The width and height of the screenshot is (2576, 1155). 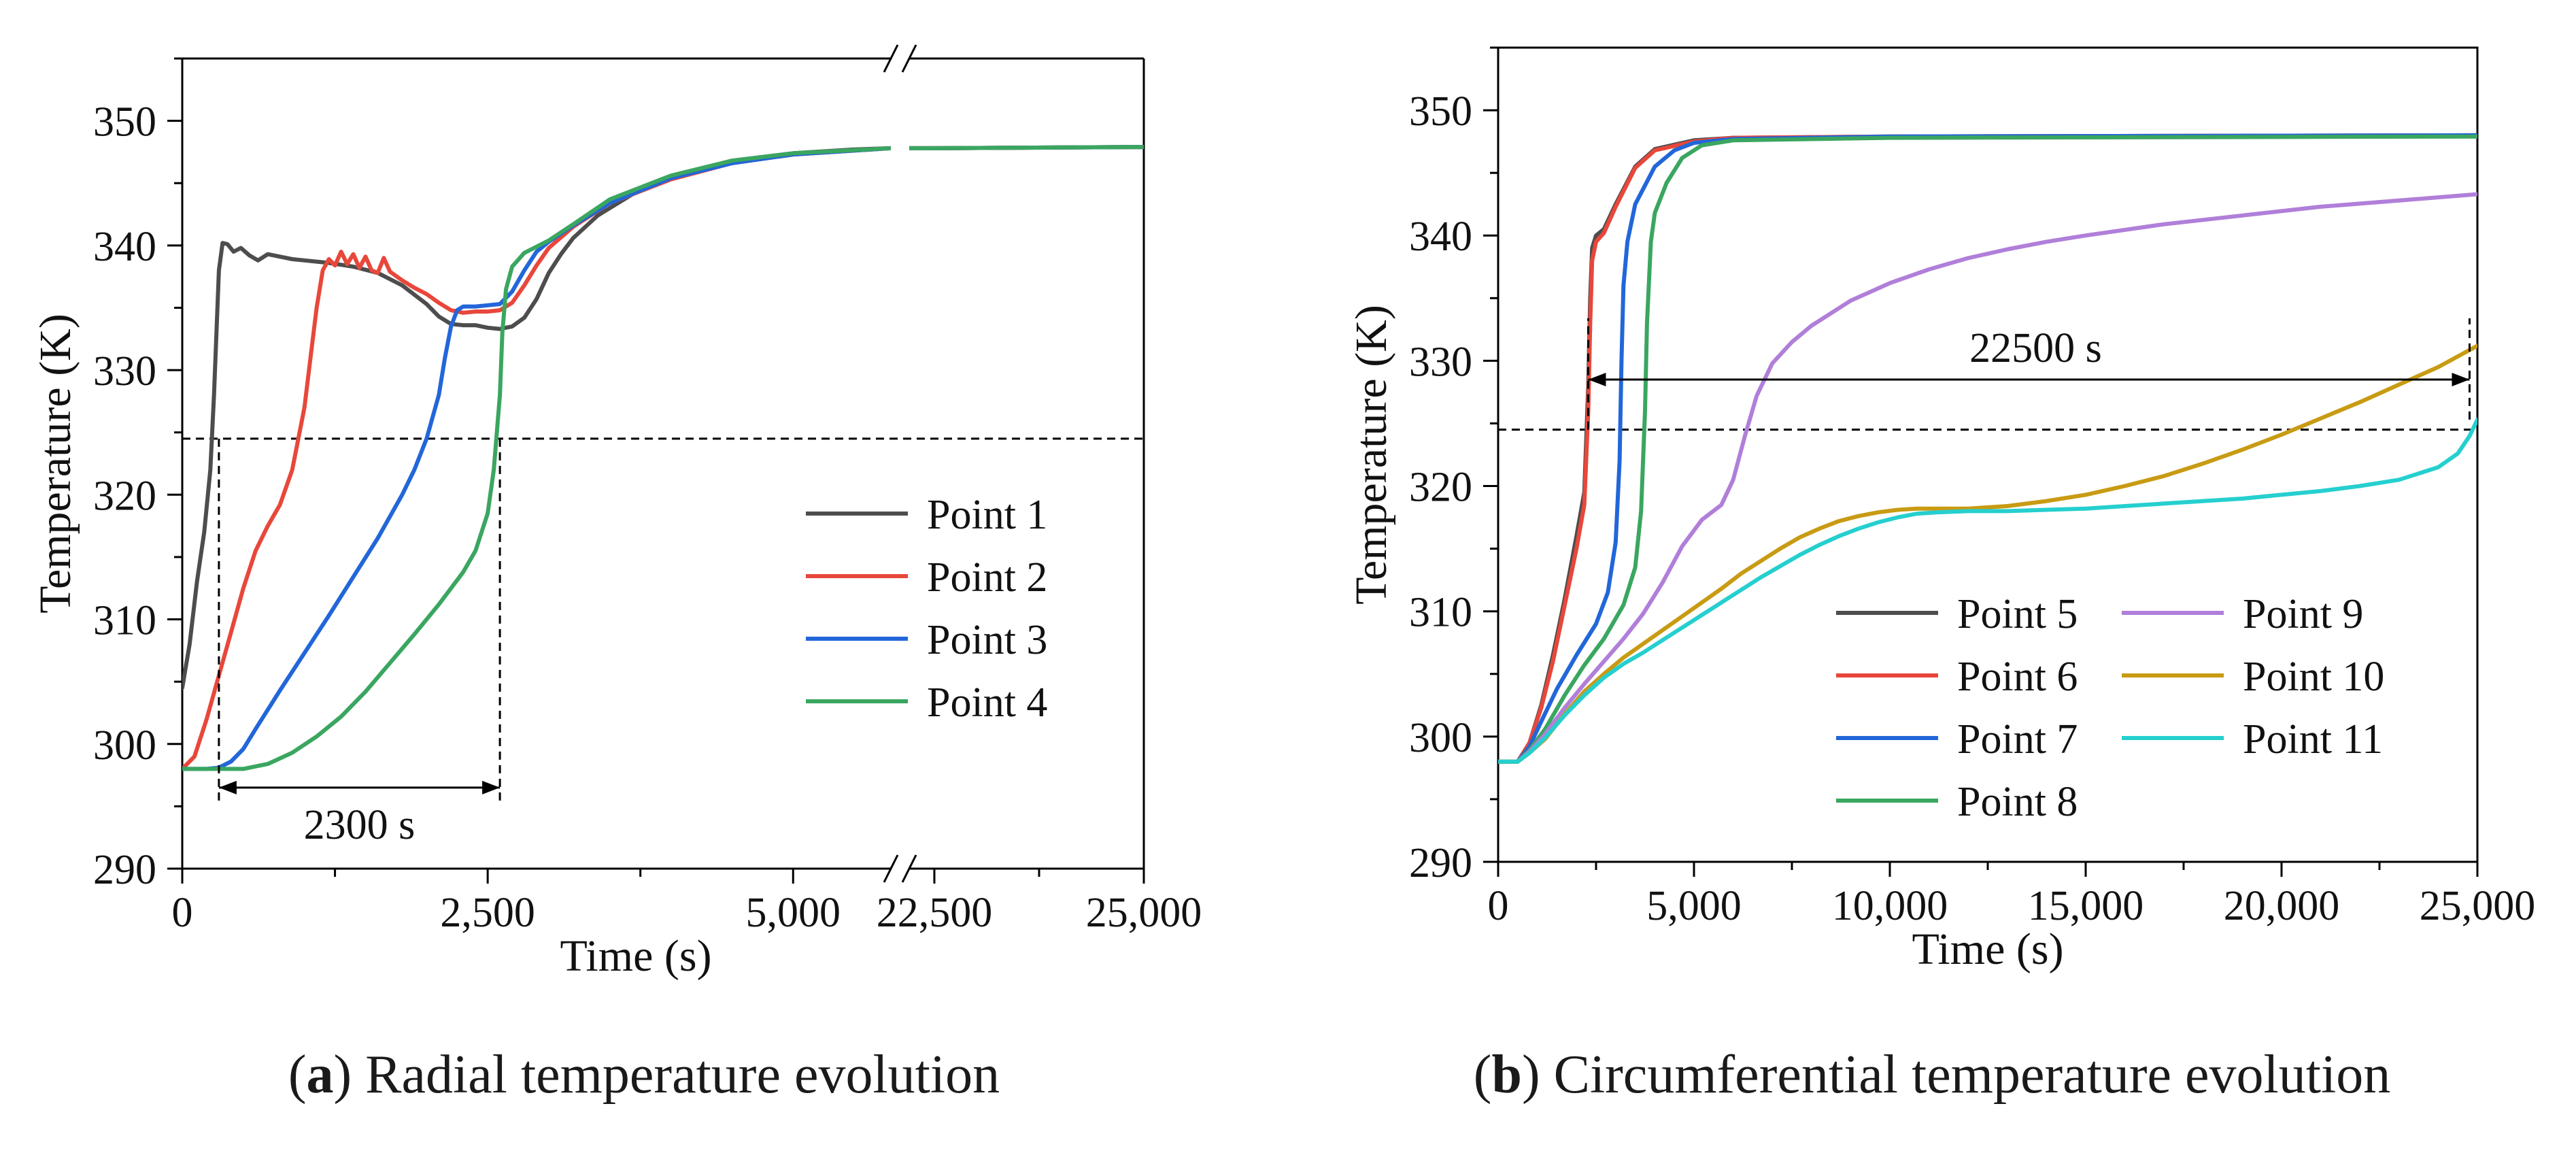 I want to click on legend-item-point-6: Point 6, so click(x=1957, y=677).